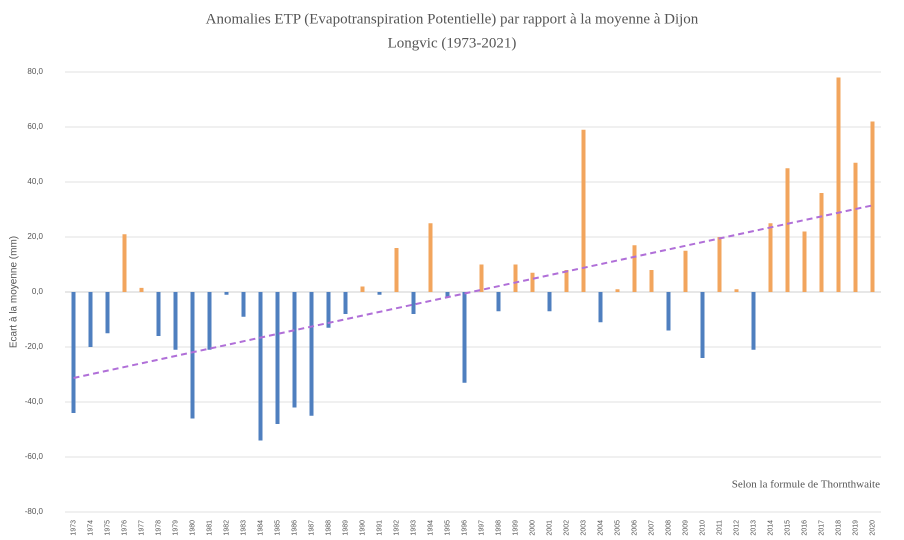 This screenshot has height=540, width=904. I want to click on x-tick-label: 2005, so click(617, 528).